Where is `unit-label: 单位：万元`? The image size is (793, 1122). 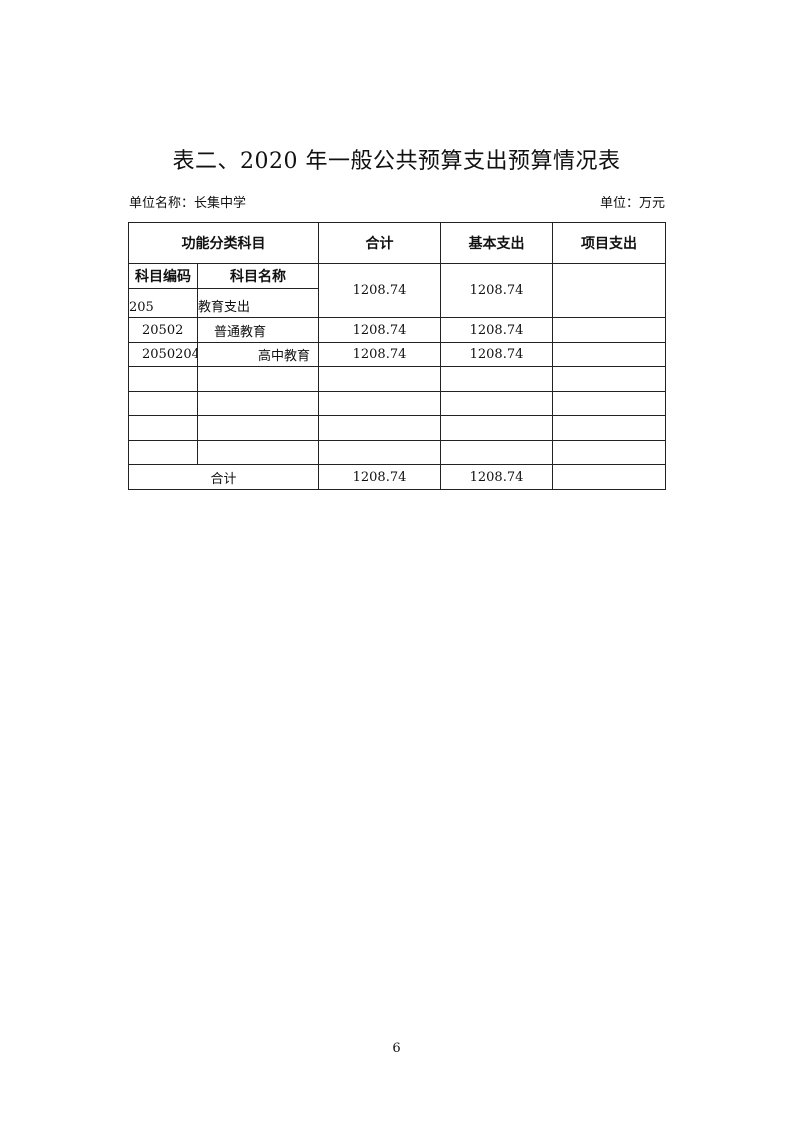 unit-label: 单位：万元 is located at coordinates (632, 203).